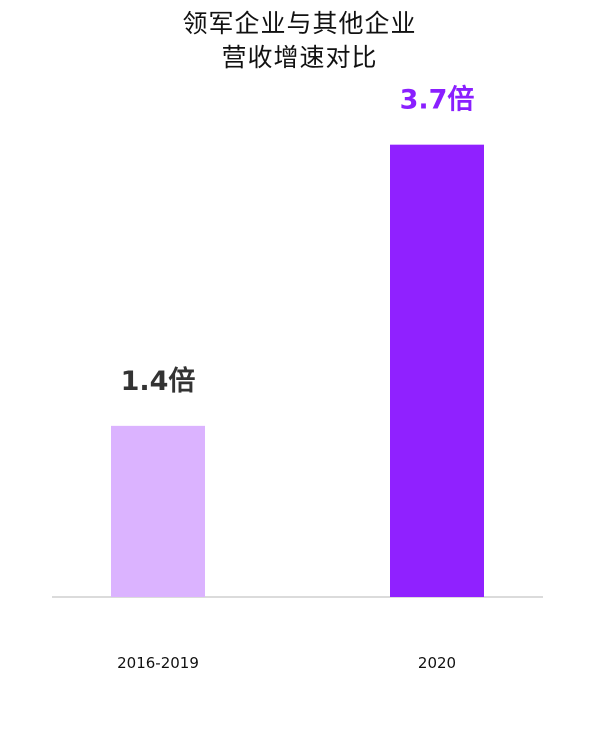  Describe the element at coordinates (437, 663) in the screenshot. I see `x-tick-label-2020: 2020` at that location.